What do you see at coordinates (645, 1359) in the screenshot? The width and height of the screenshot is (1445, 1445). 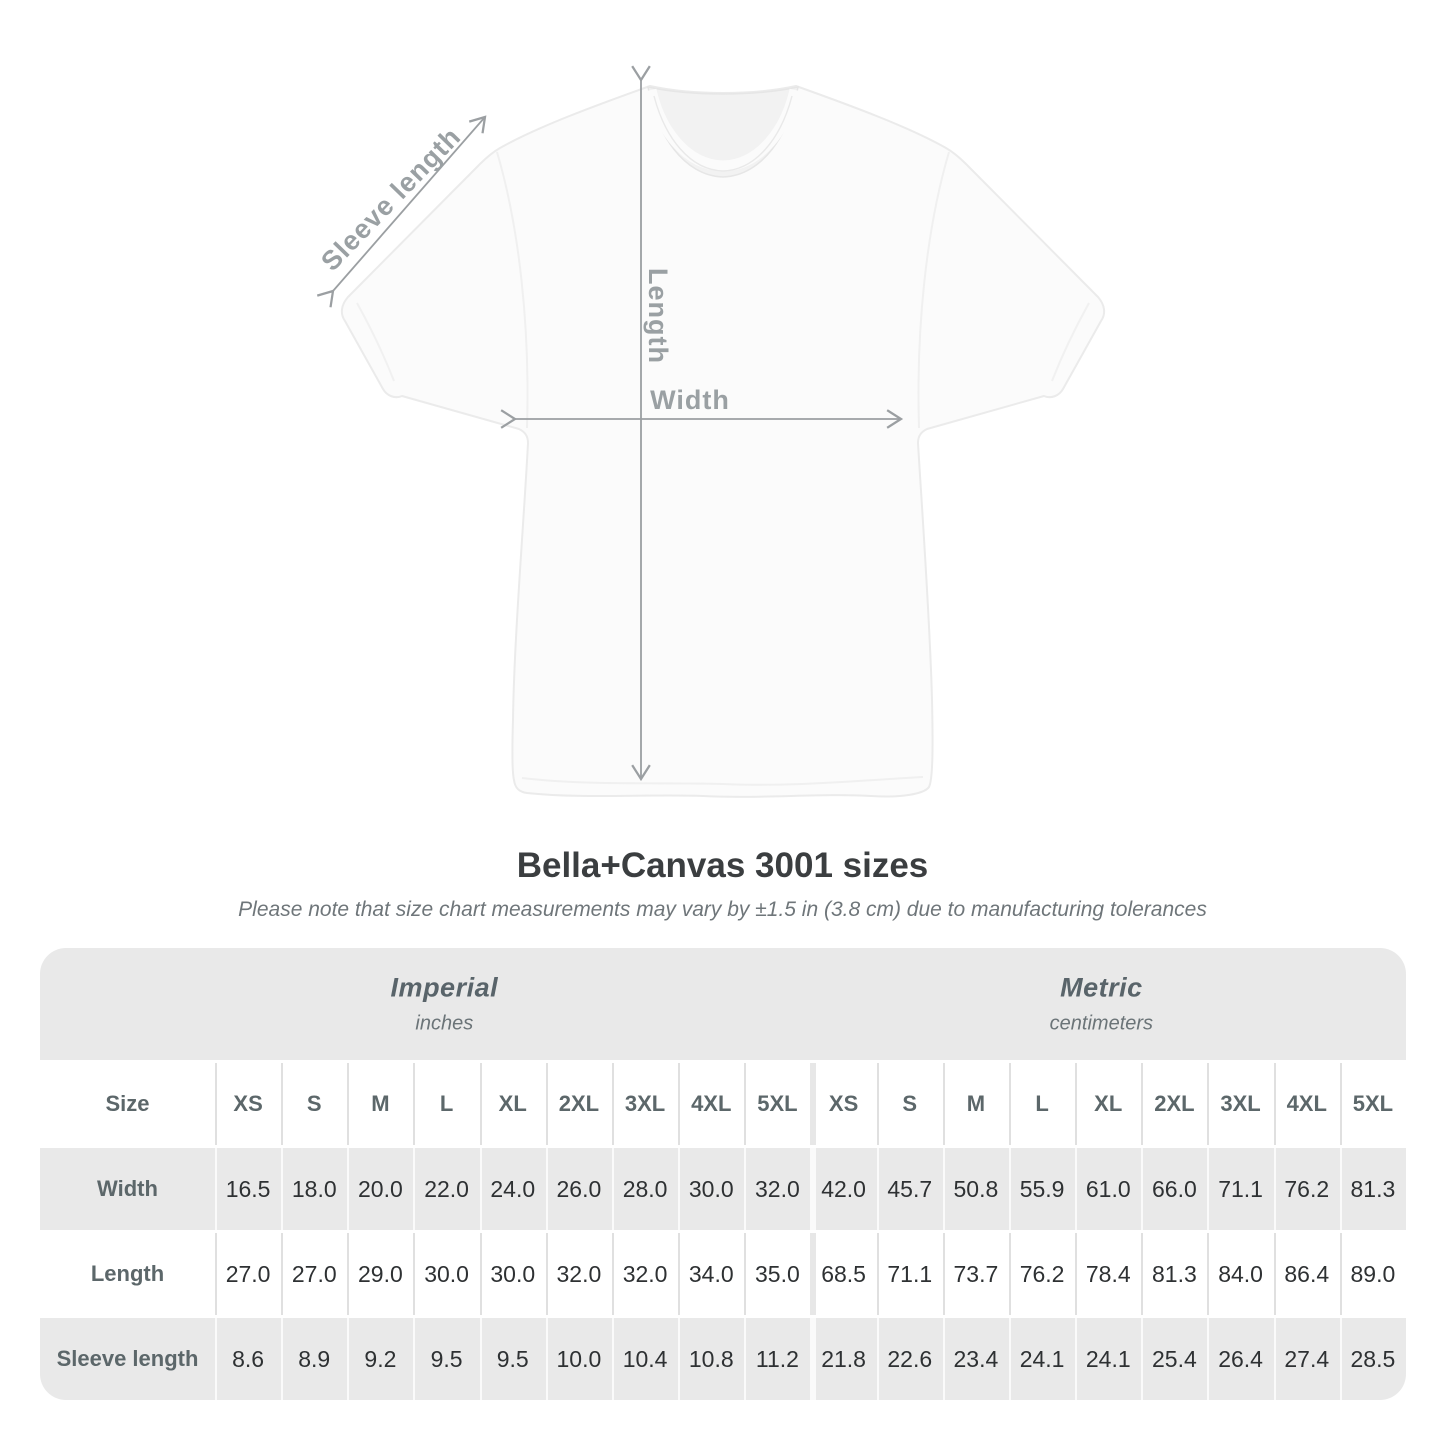 I see `value-cell: 10.4` at bounding box center [645, 1359].